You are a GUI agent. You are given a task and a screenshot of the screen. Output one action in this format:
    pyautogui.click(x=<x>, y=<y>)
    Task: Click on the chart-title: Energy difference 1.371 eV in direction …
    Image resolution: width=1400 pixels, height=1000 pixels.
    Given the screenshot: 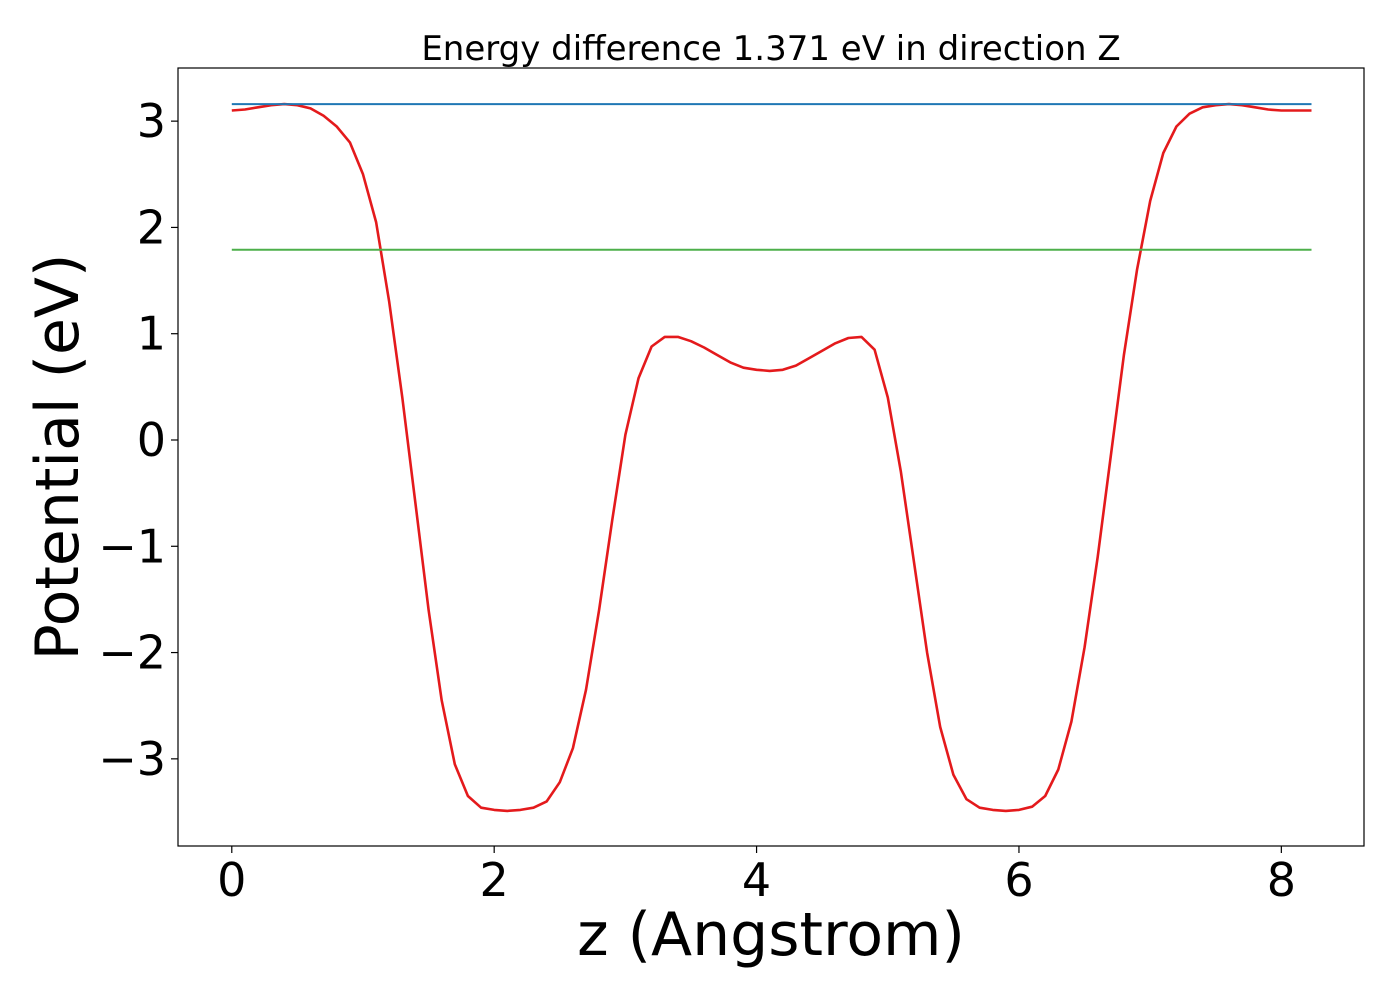 What is the action you would take?
    pyautogui.click(x=770, y=49)
    